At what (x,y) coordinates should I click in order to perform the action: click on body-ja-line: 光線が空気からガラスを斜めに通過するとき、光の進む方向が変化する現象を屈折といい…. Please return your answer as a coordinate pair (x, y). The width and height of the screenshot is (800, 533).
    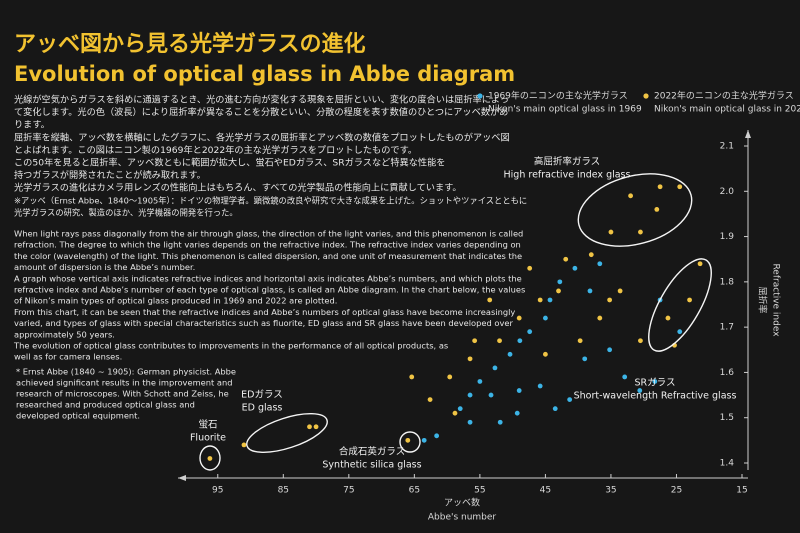
    Looking at the image, I should click on (261, 100).